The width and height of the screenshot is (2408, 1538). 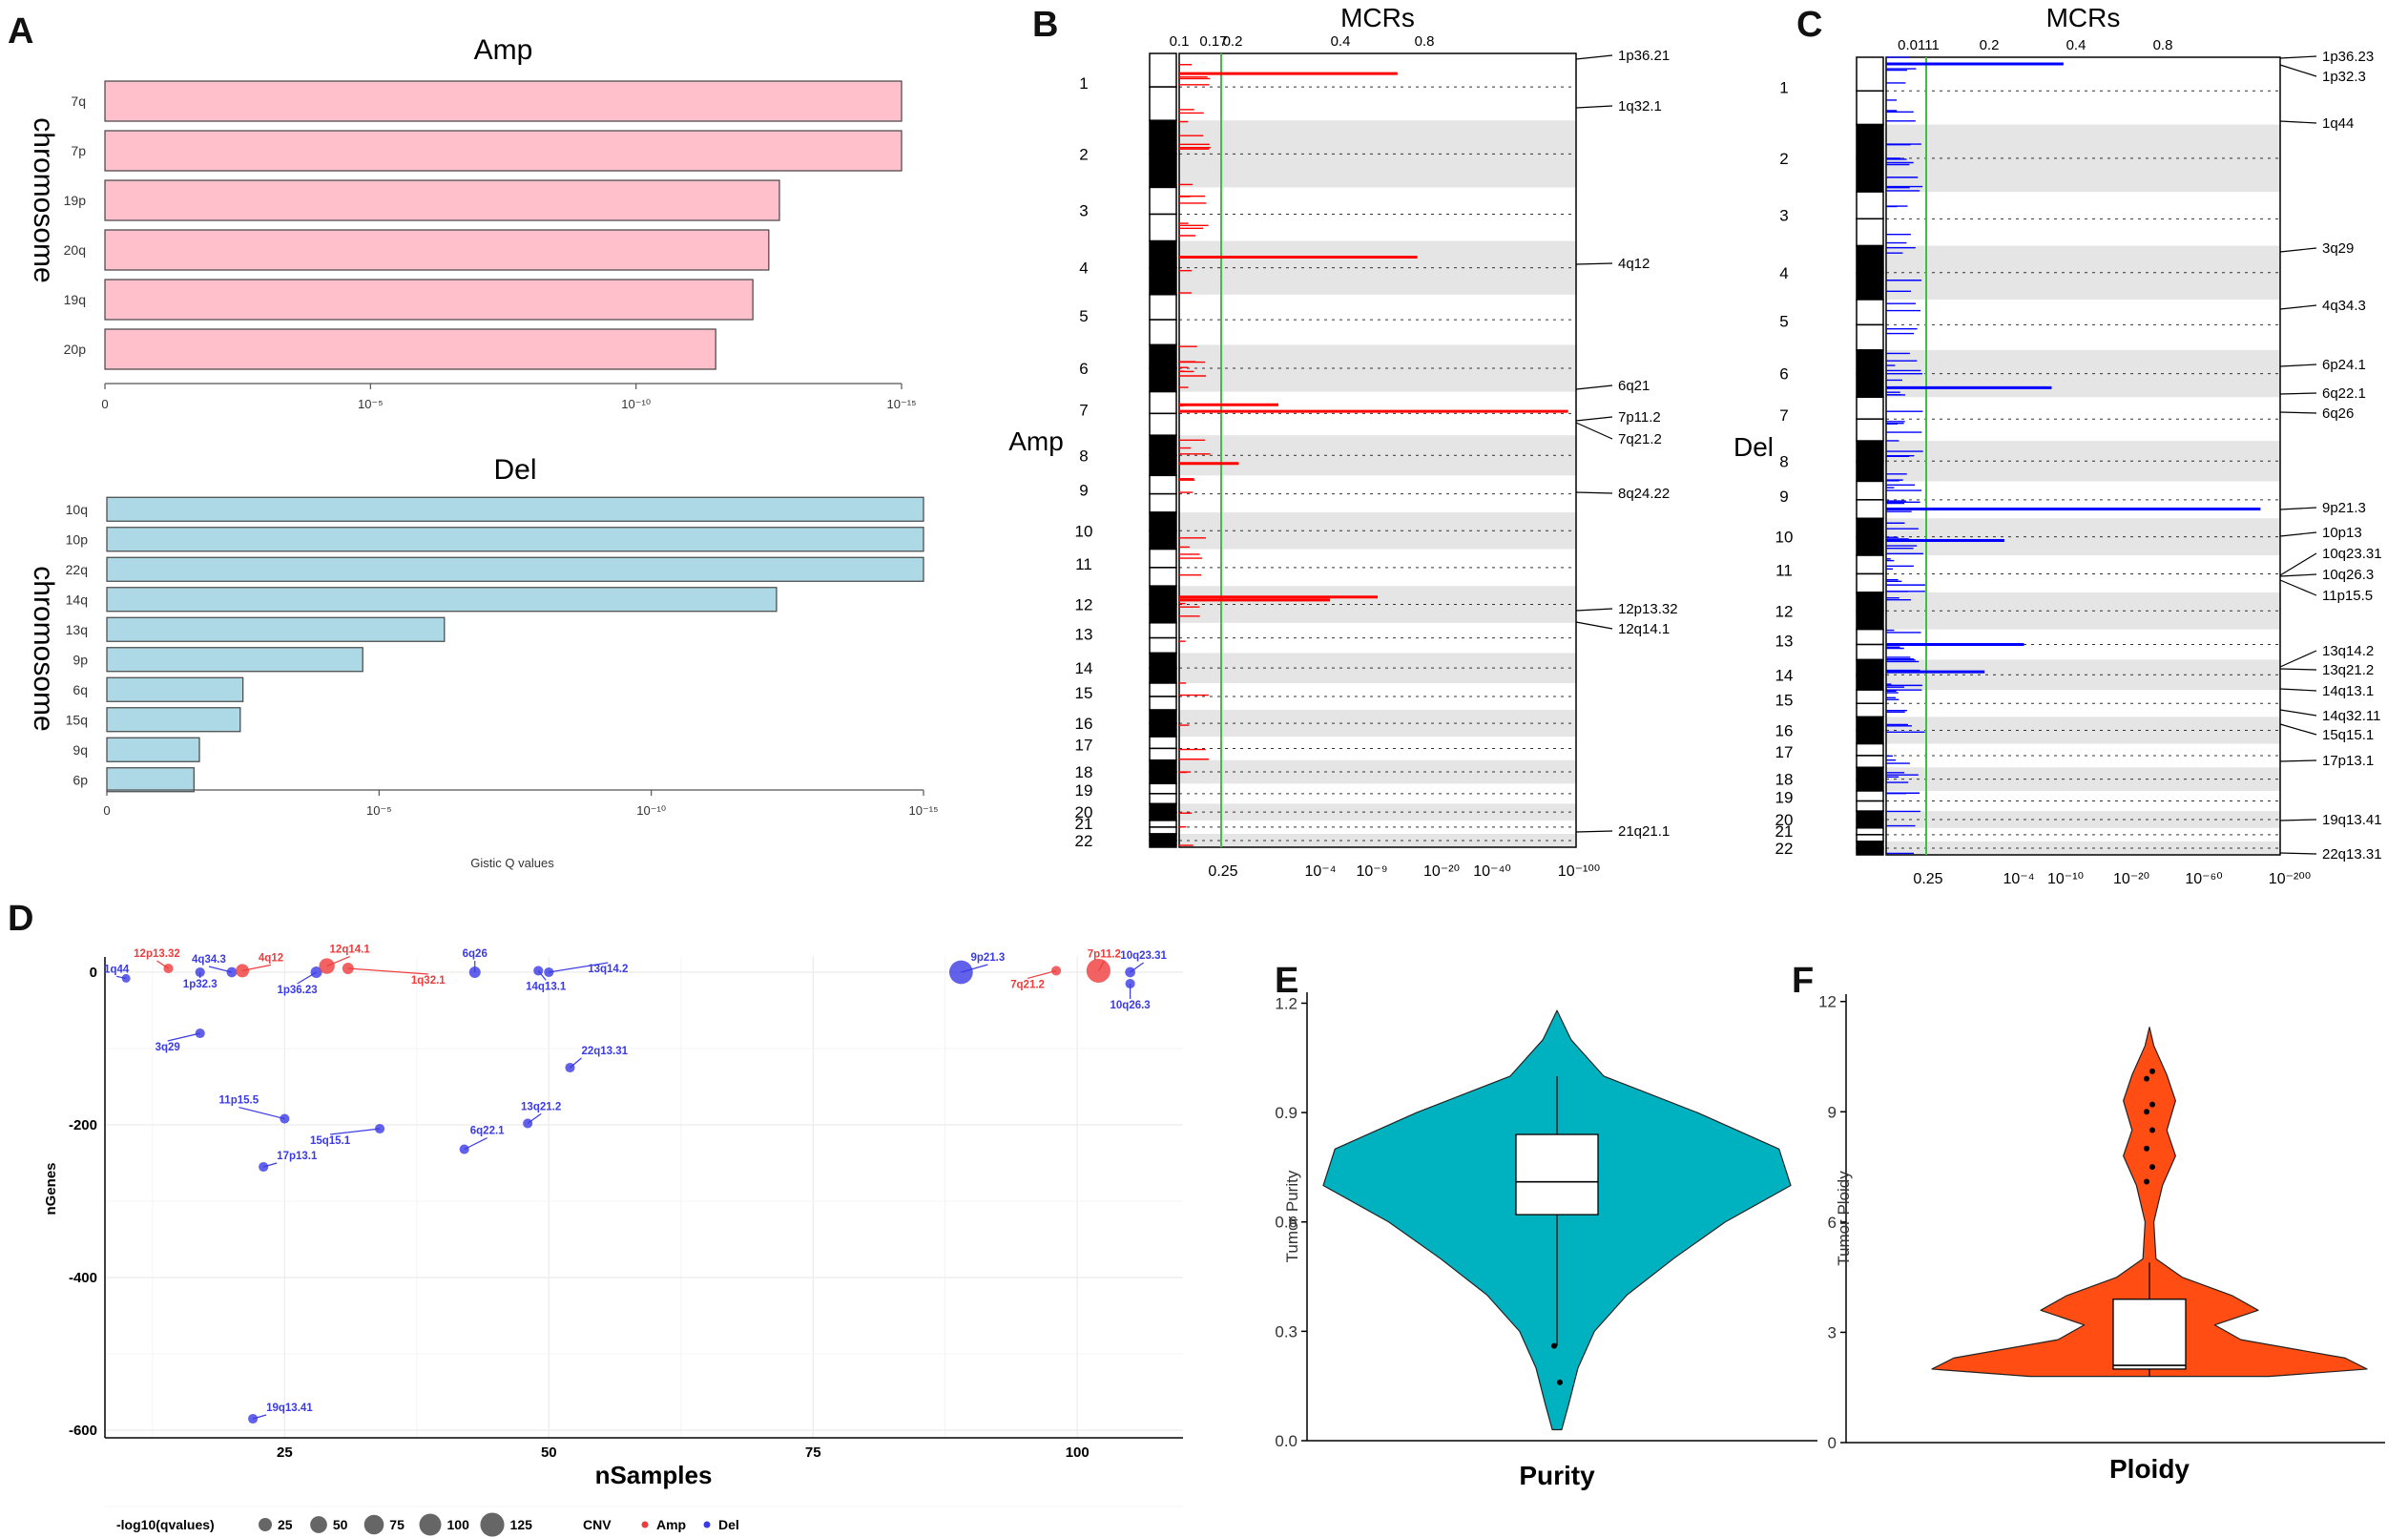 What do you see at coordinates (2149, 1202) in the screenshot?
I see `violin-ploidy-violin-body` at bounding box center [2149, 1202].